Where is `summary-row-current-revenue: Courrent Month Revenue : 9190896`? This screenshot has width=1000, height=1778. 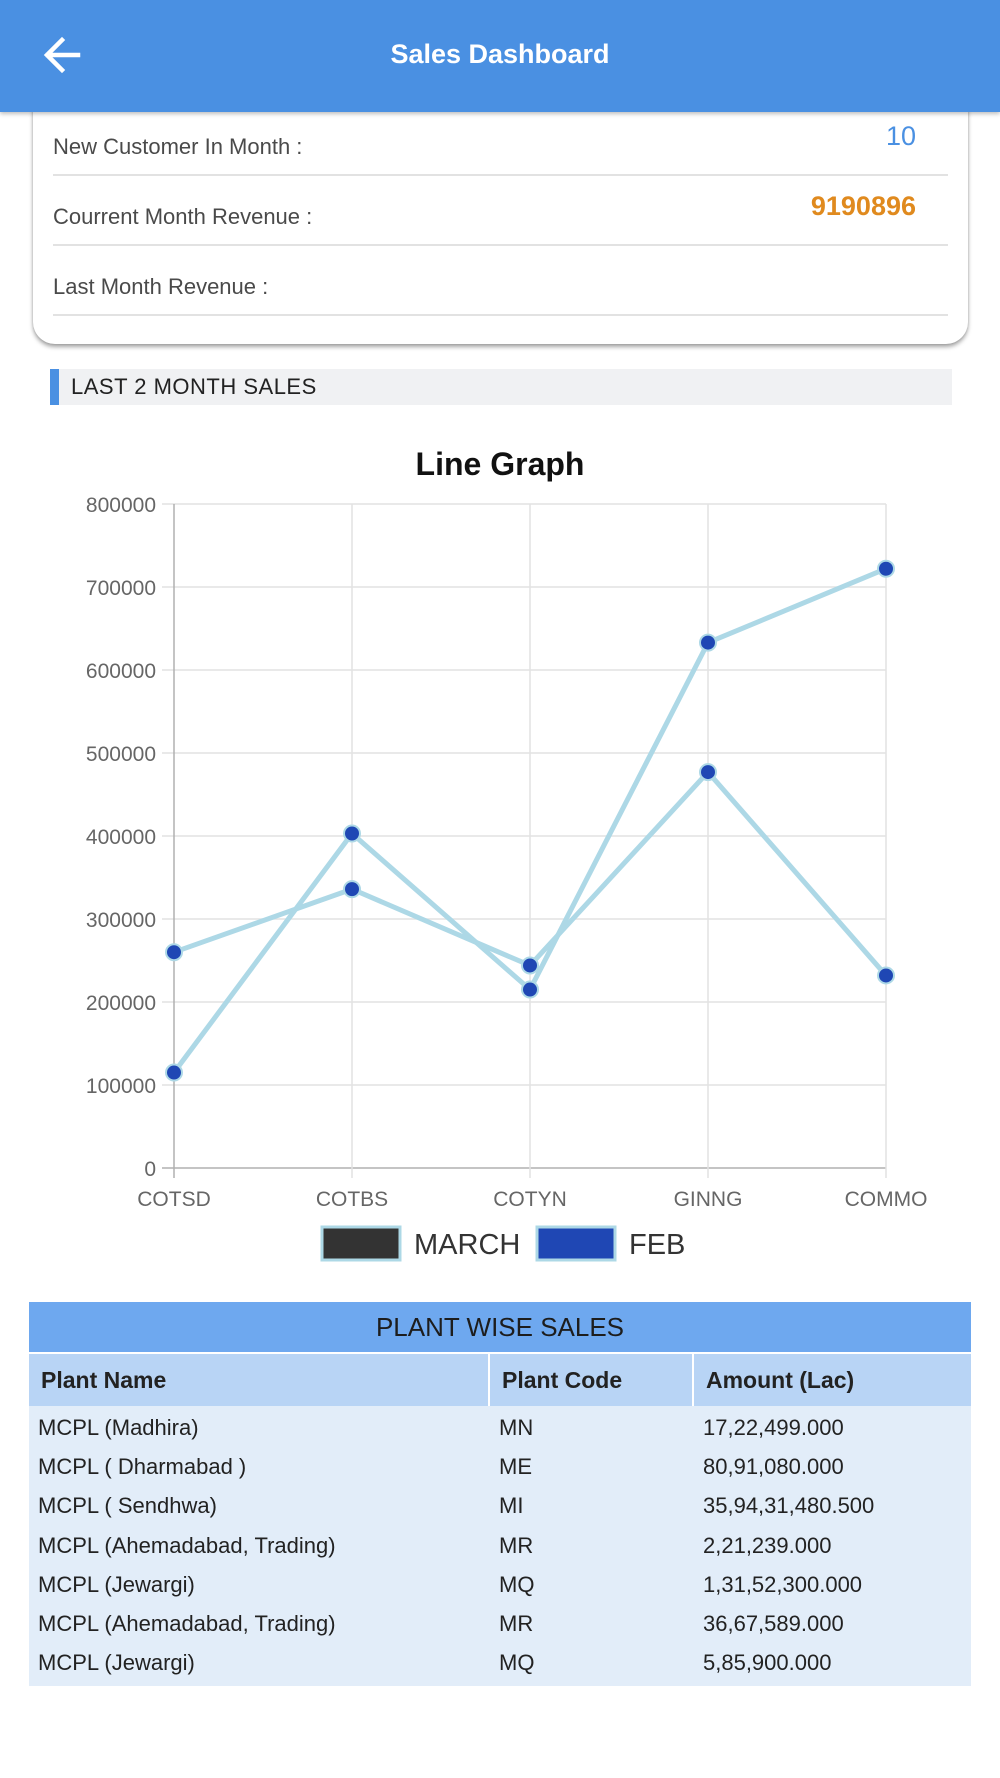 summary-row-current-revenue: Courrent Month Revenue : 9190896 is located at coordinates (500, 211).